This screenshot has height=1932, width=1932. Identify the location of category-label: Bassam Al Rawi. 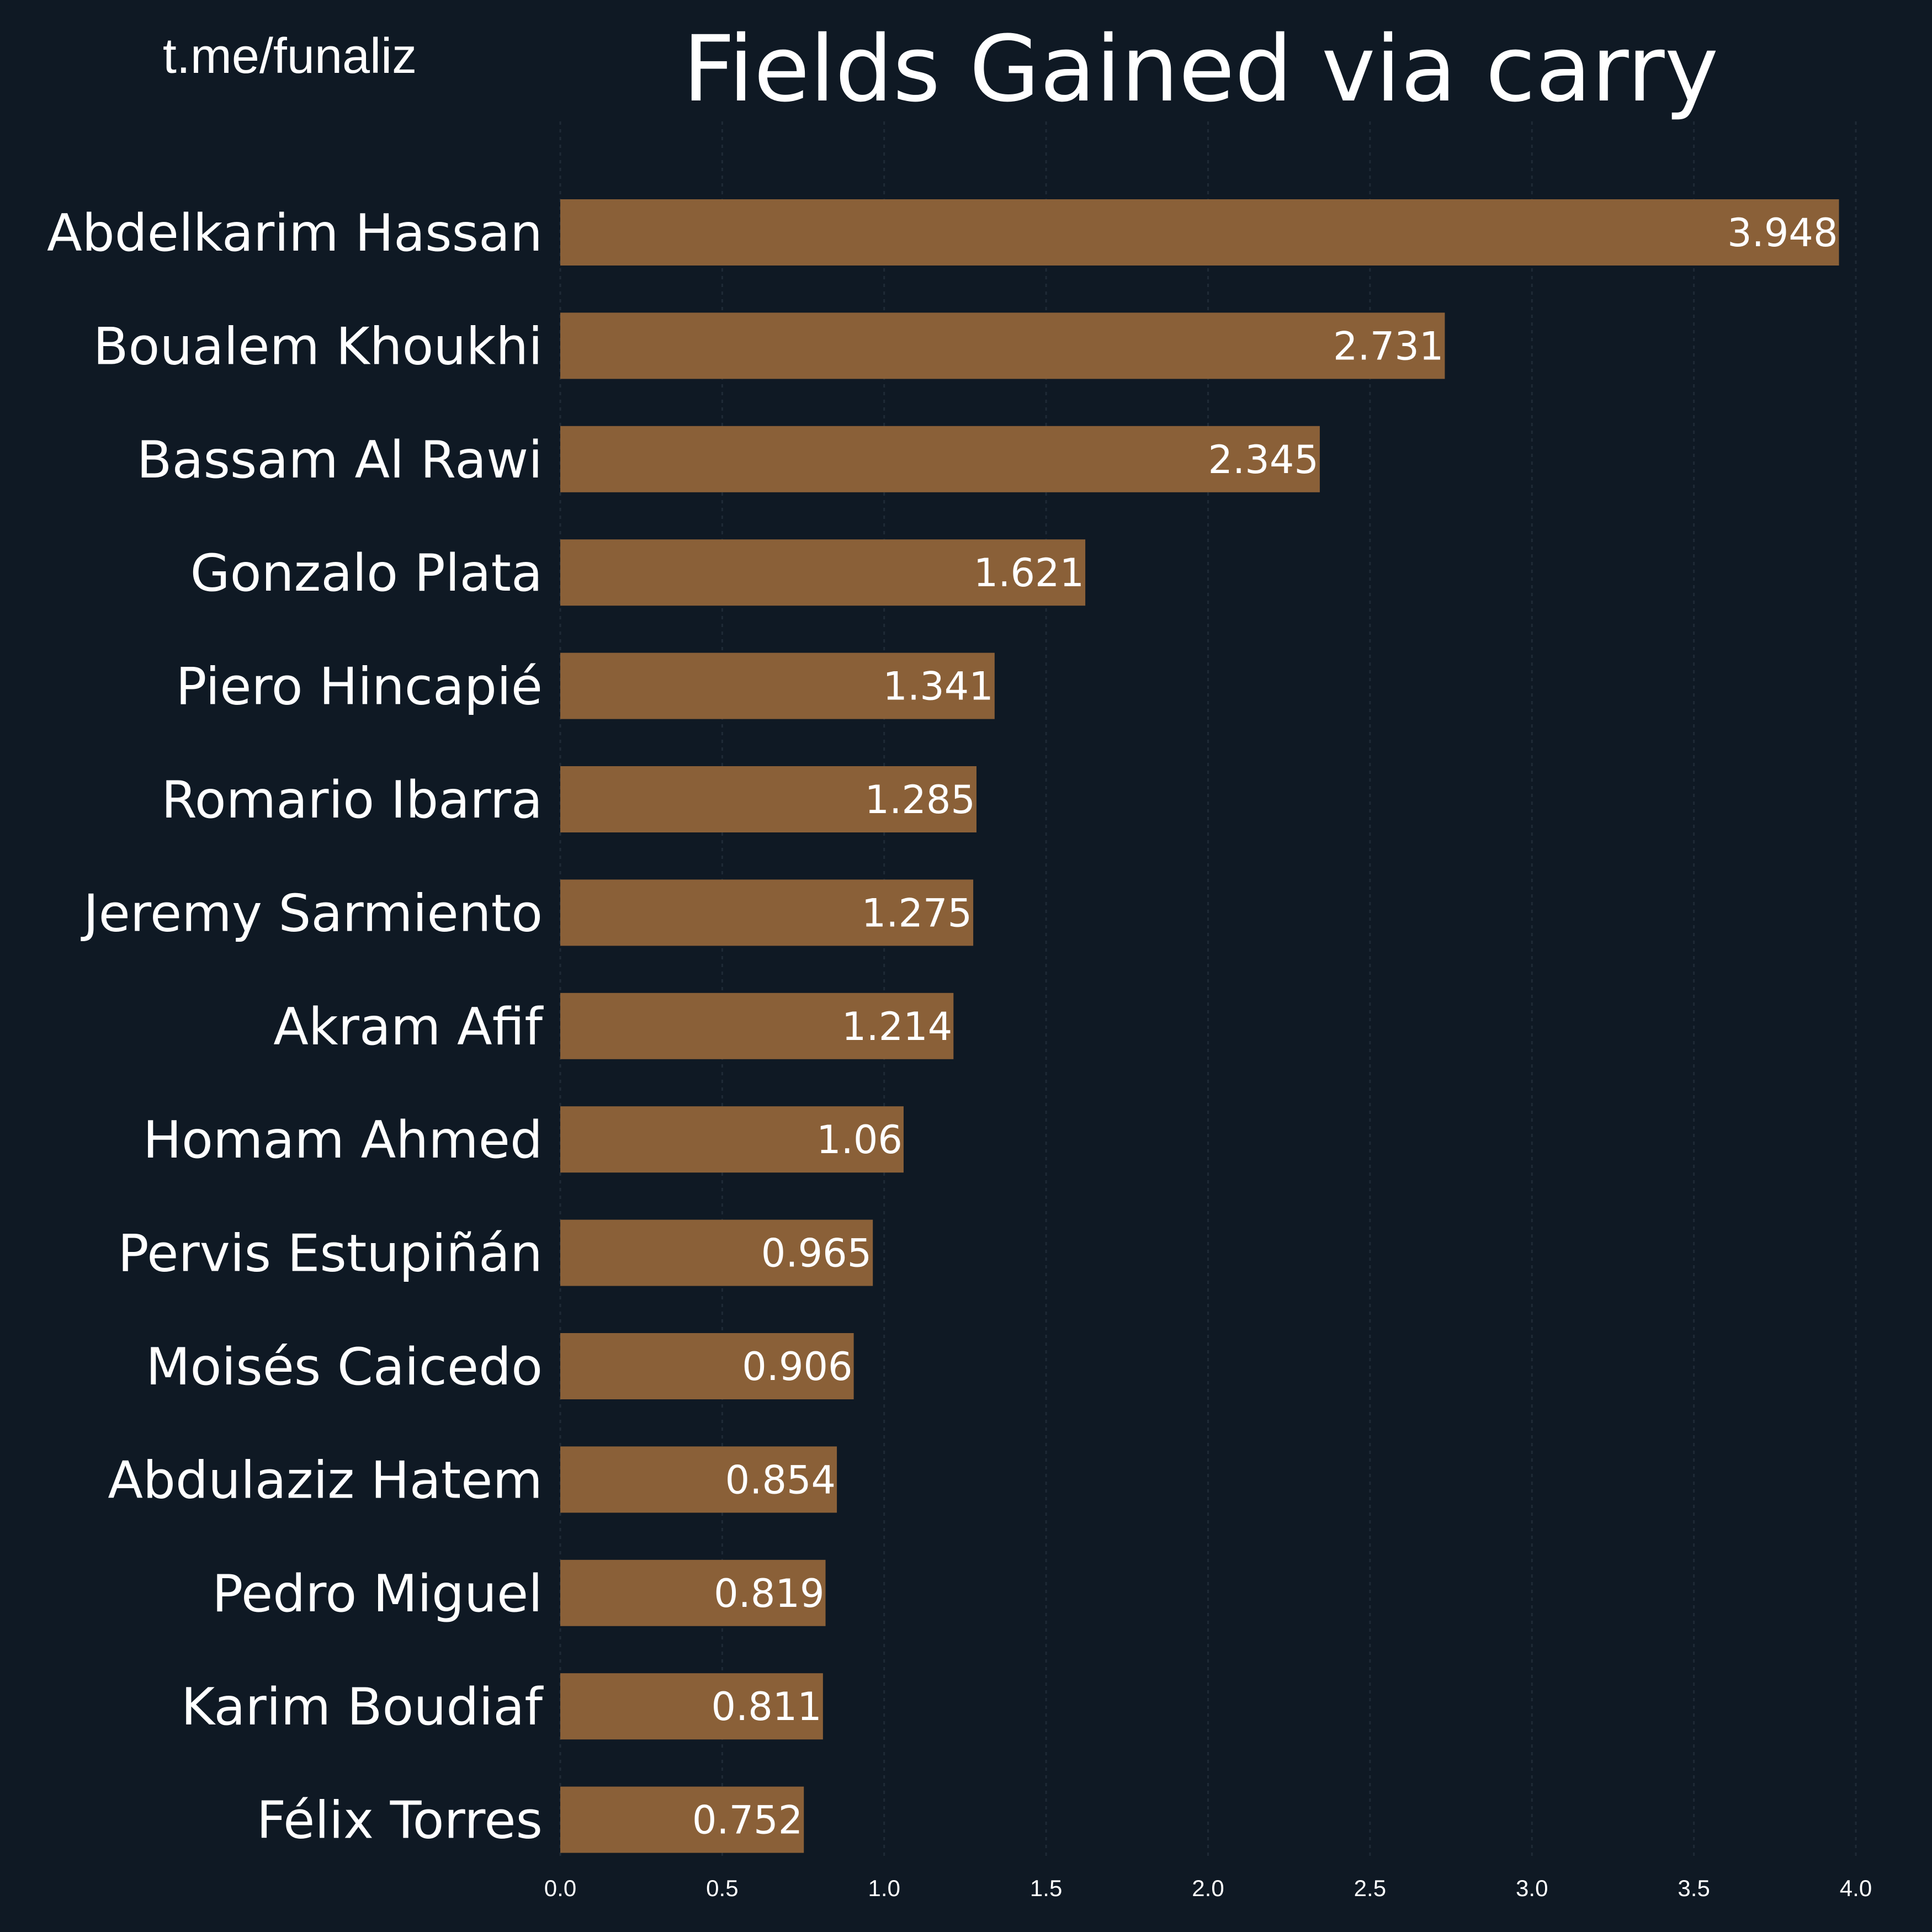
(340, 460).